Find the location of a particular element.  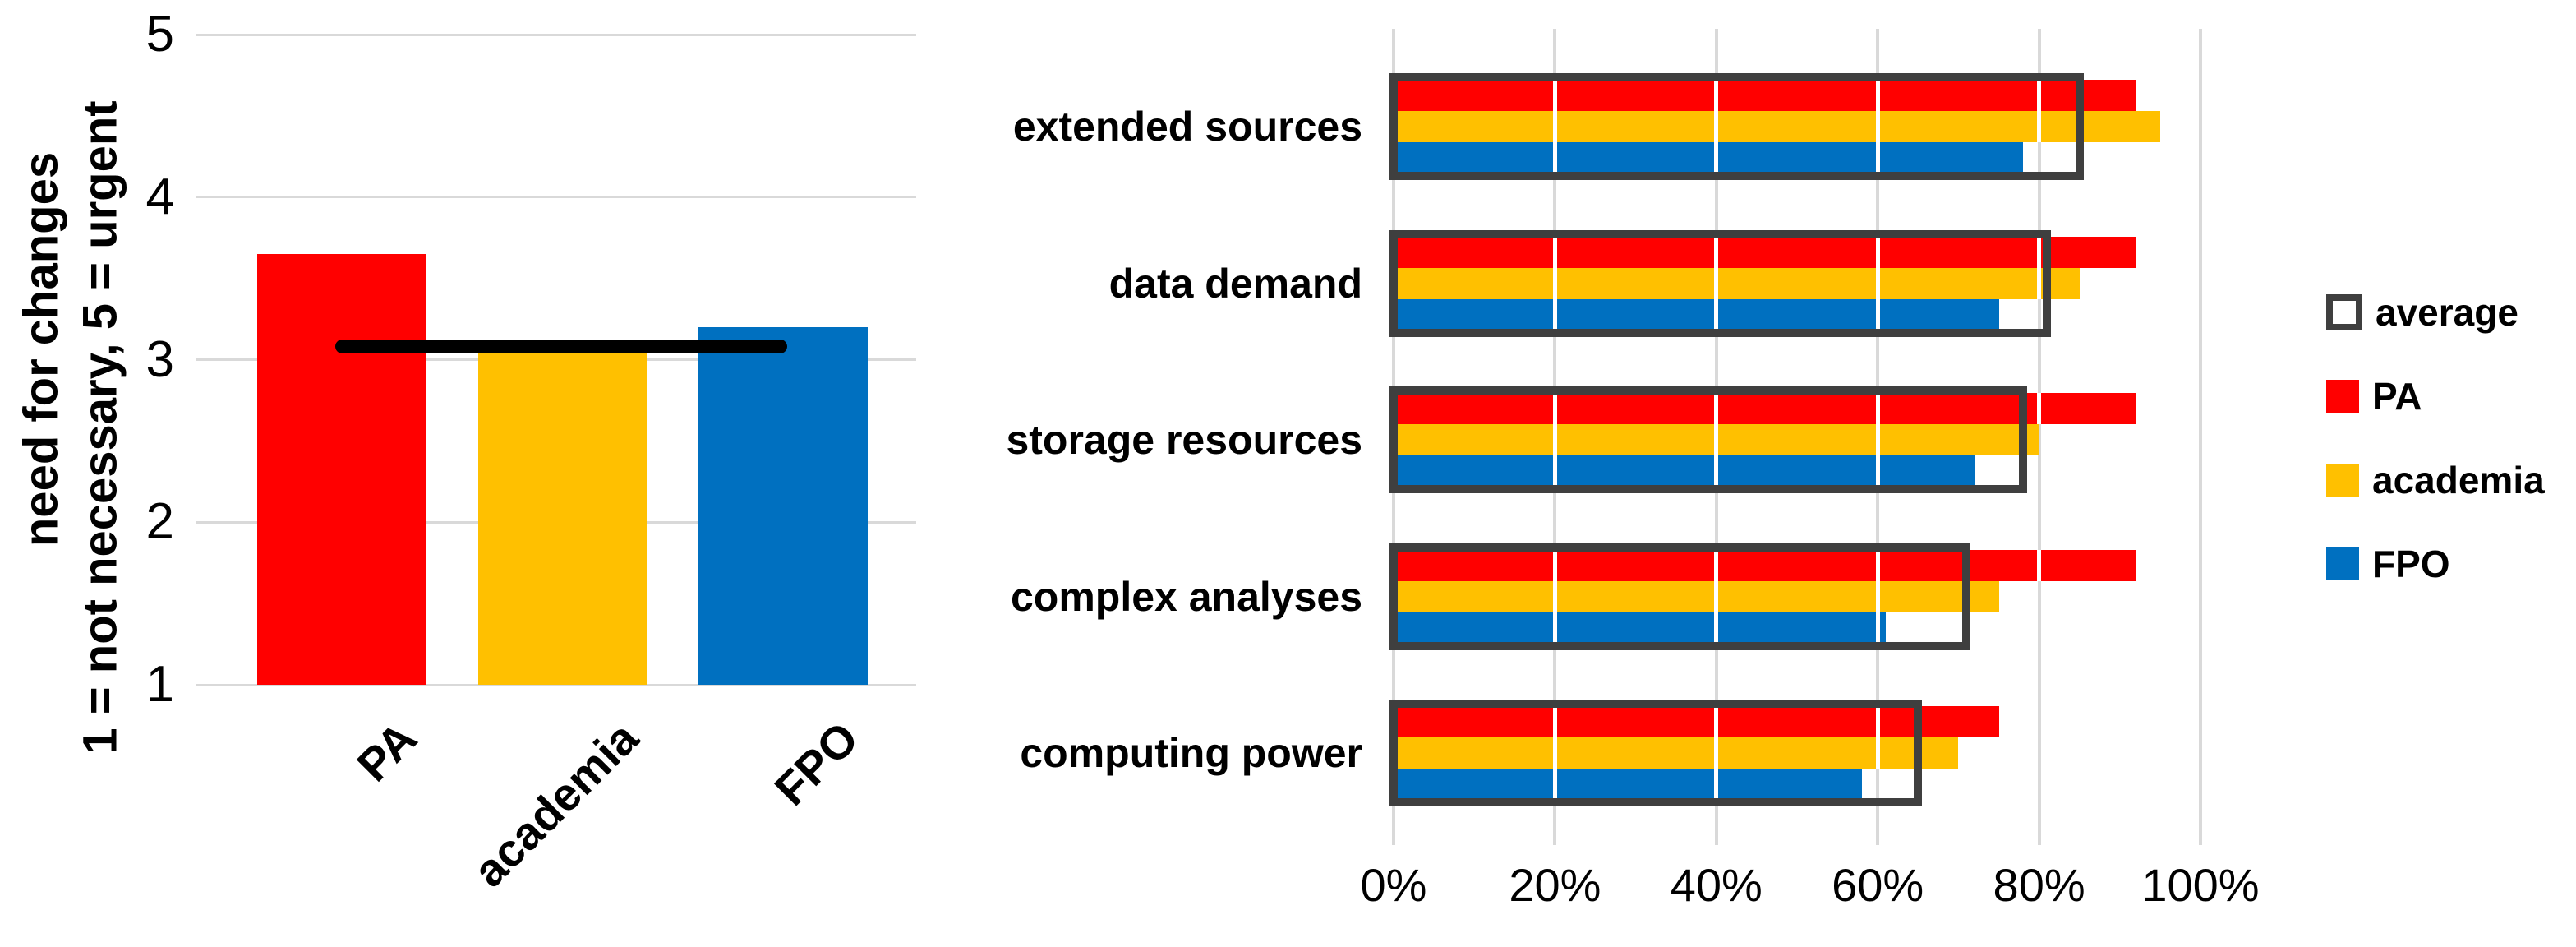

legend-label: average is located at coordinates (2447, 312).